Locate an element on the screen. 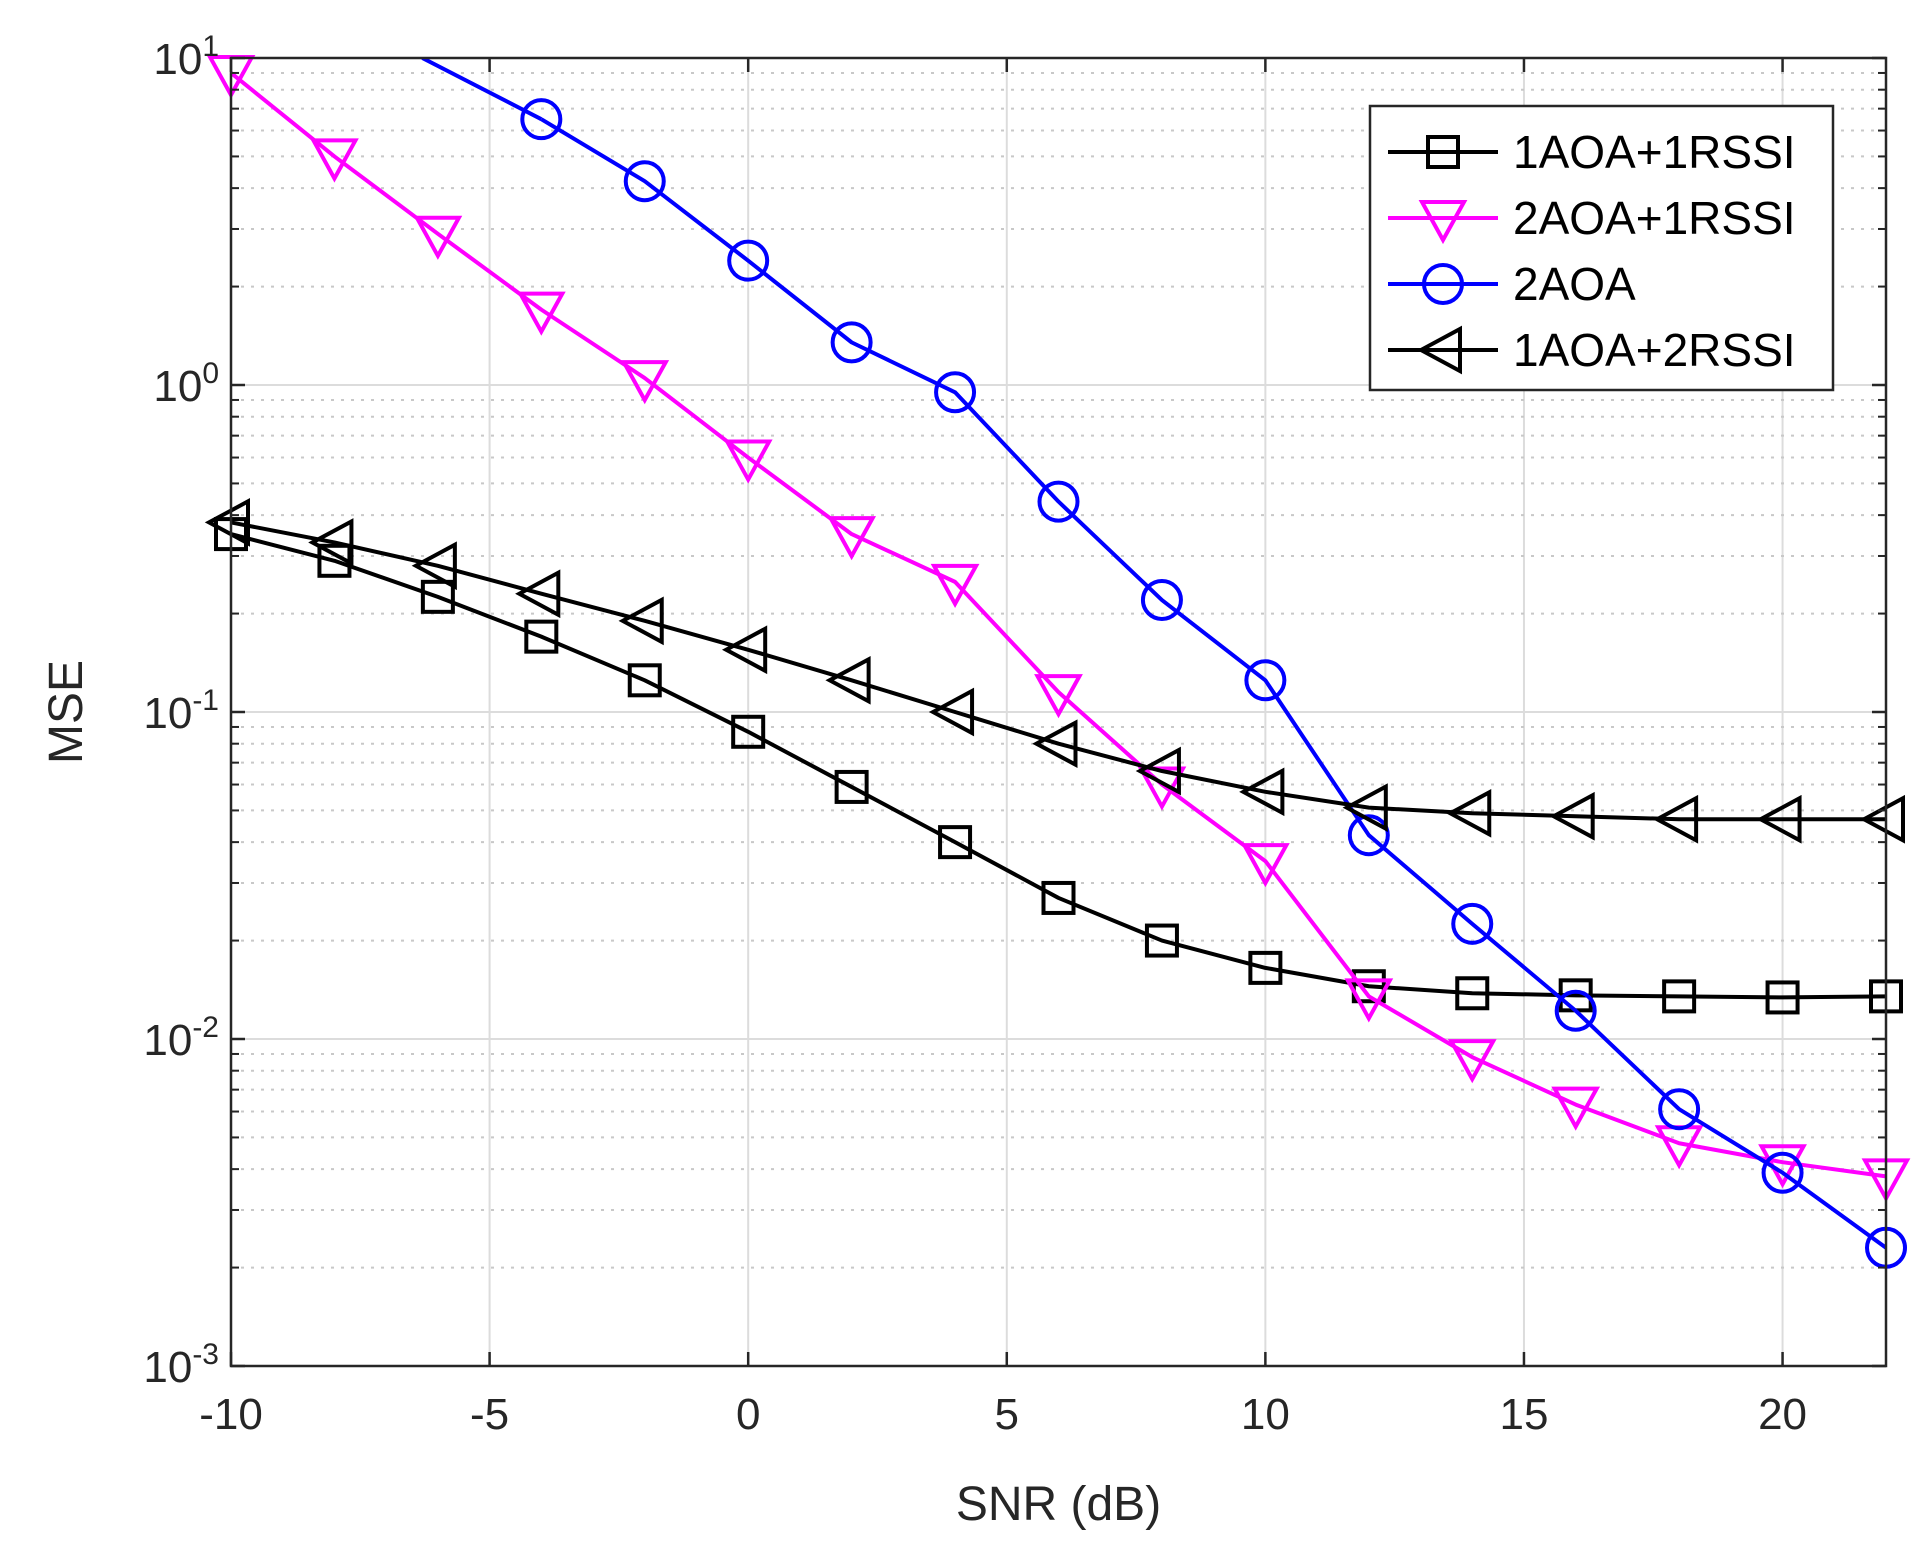  legend-entry-1aoa-2rssi: 1AOA+2RSSI is located at coordinates (1592, 350).